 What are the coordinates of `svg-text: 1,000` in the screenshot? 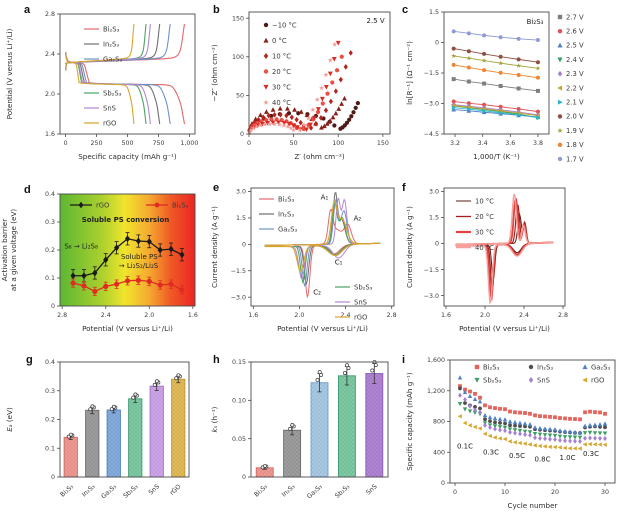 It's located at (189, 143).